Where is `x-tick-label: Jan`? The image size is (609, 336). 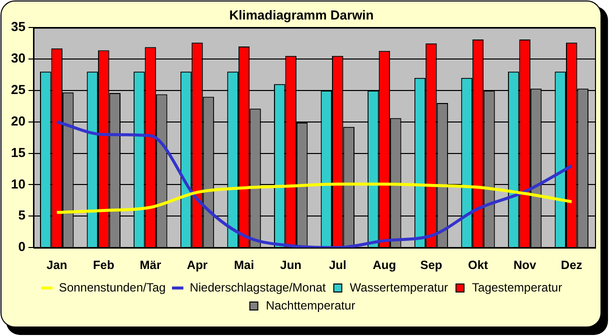
x-tick-label: Jan is located at coordinates (57, 265).